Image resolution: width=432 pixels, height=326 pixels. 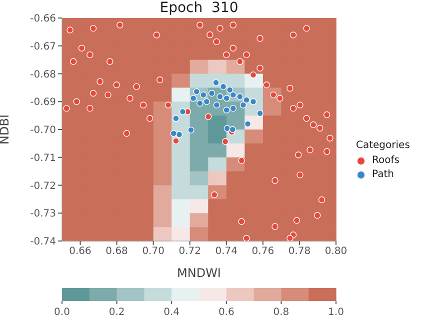 What do you see at coordinates (189, 252) in the screenshot?
I see `x-tick-label: 0.72` at bounding box center [189, 252].